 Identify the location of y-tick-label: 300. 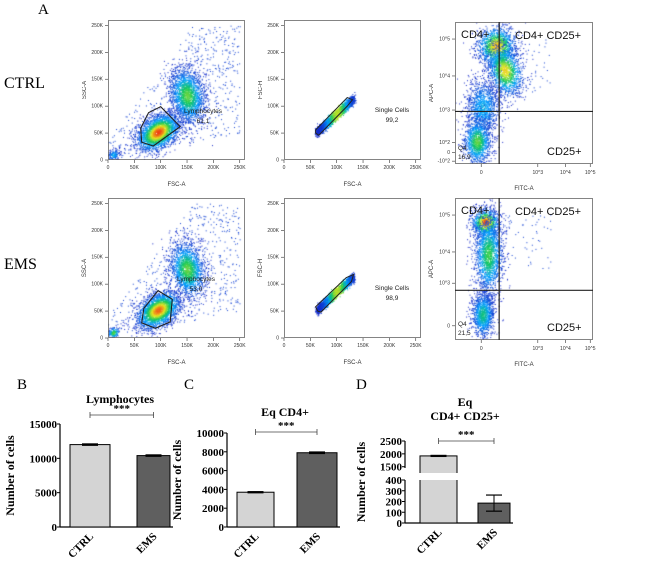
(394, 492).